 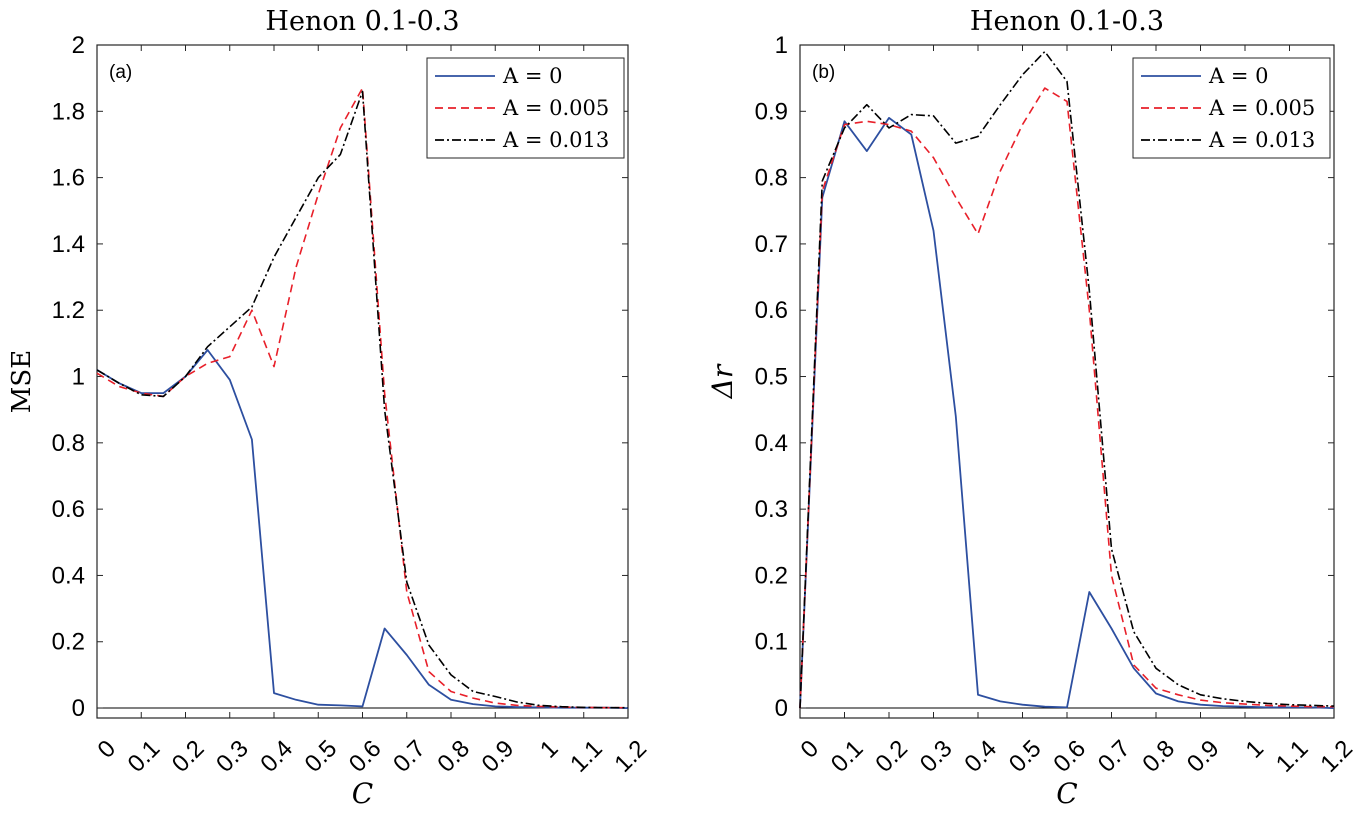 I want to click on y-tick-label: 0.9, so click(x=771, y=111).